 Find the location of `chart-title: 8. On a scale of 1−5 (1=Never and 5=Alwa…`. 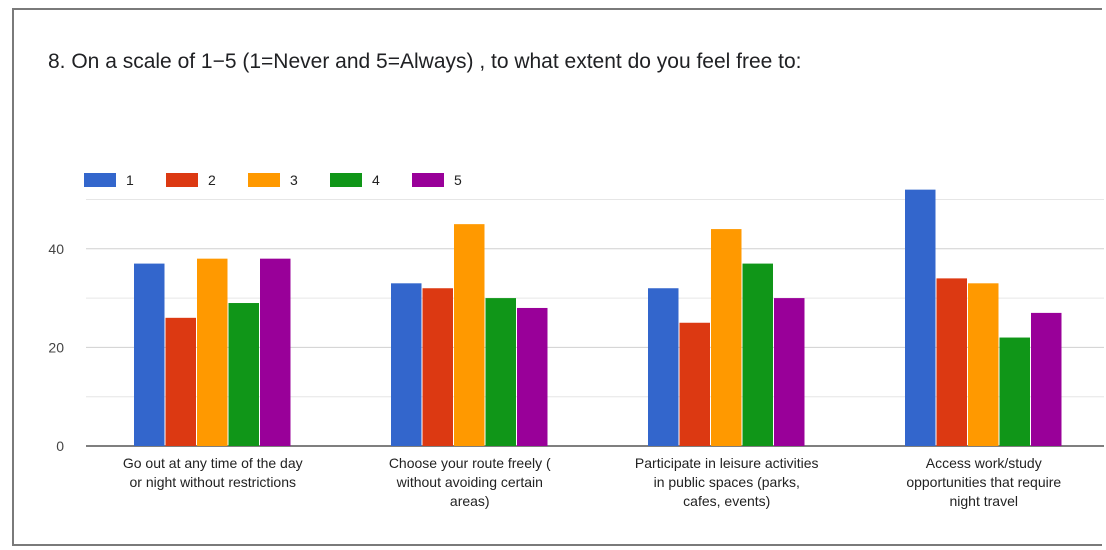

chart-title: 8. On a scale of 1−5 (1=Never and 5=Alwa… is located at coordinates (425, 61).